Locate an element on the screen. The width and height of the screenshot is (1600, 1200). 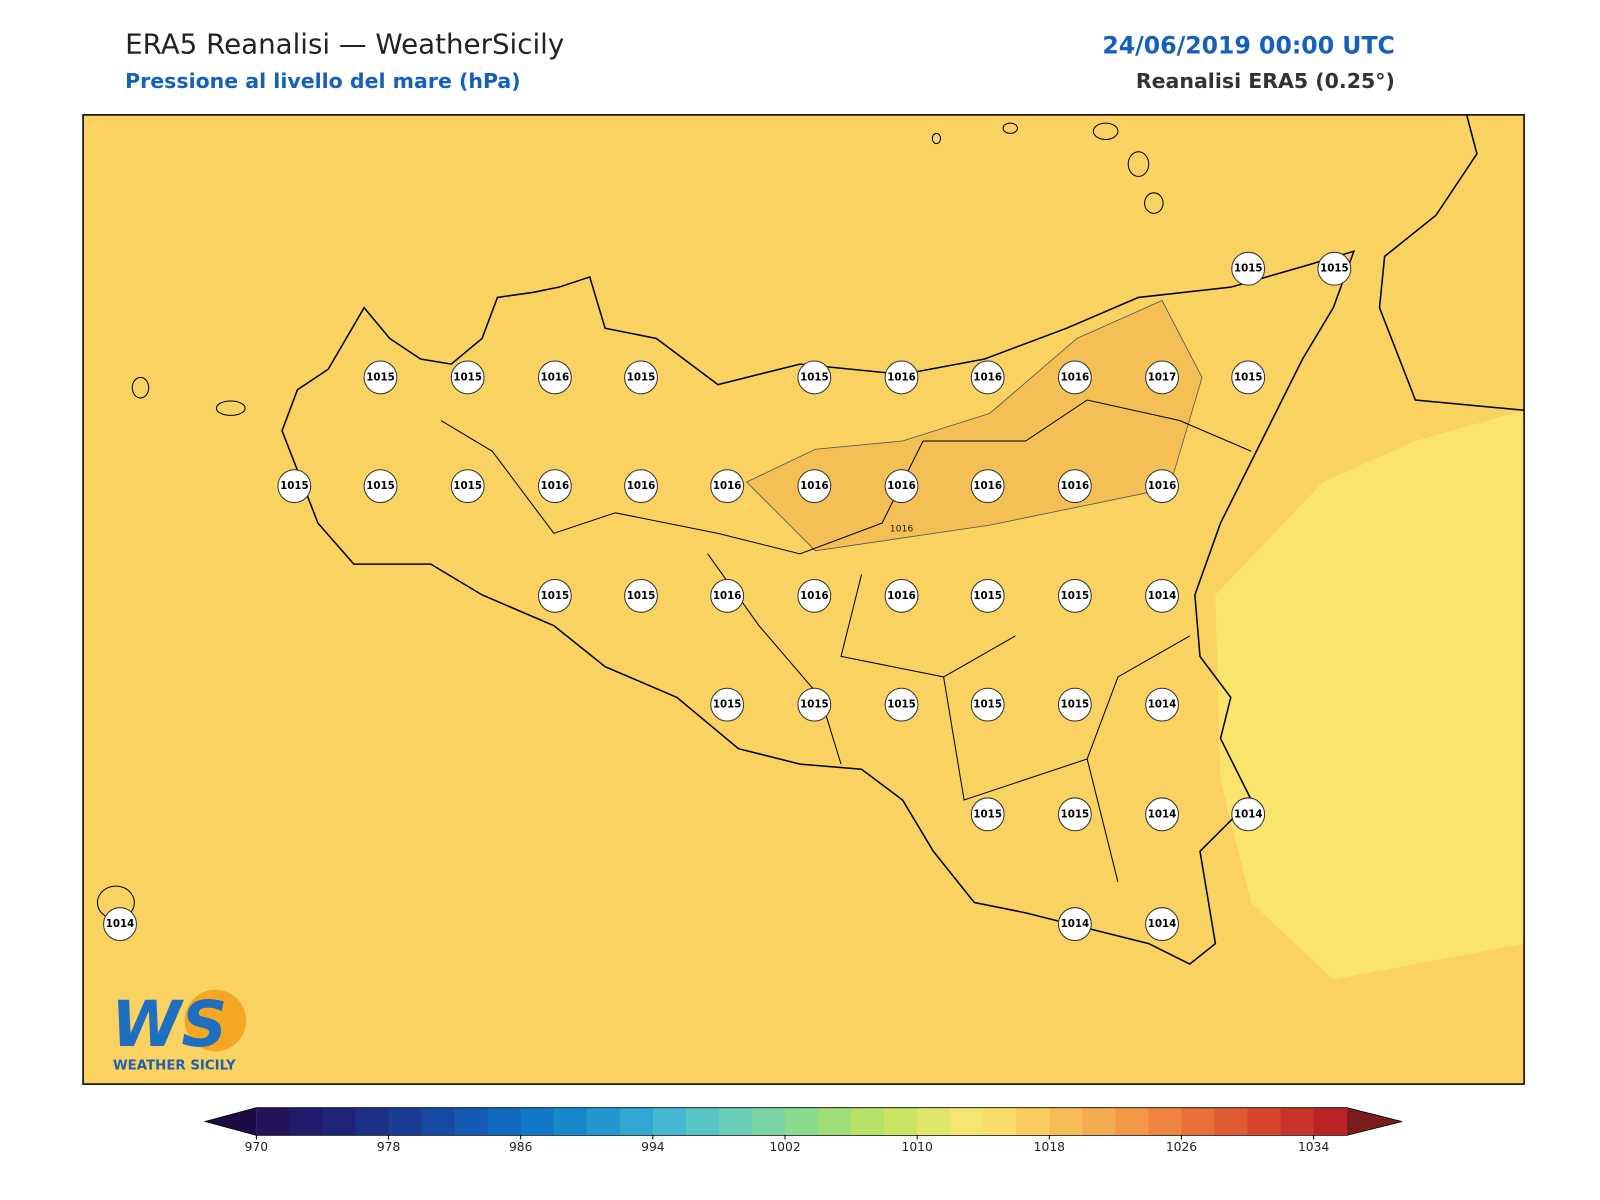
colorbar-tick-label: 1002 is located at coordinates (784, 1147).